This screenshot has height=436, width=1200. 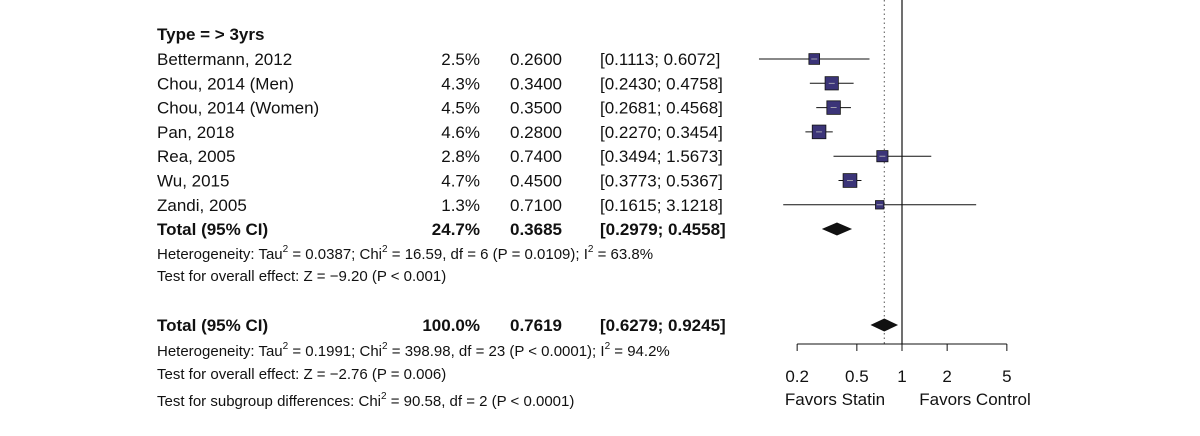 I want to click on study-name: Rea, 2005, so click(x=196, y=156).